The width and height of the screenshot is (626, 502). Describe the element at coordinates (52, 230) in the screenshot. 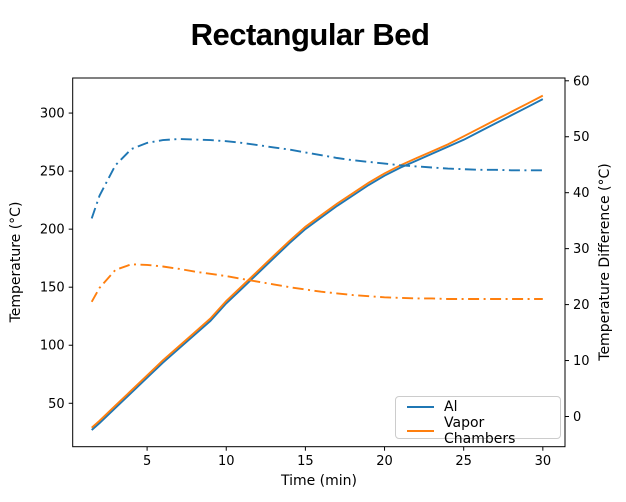

I see `y-tick-label-left: 200` at that location.